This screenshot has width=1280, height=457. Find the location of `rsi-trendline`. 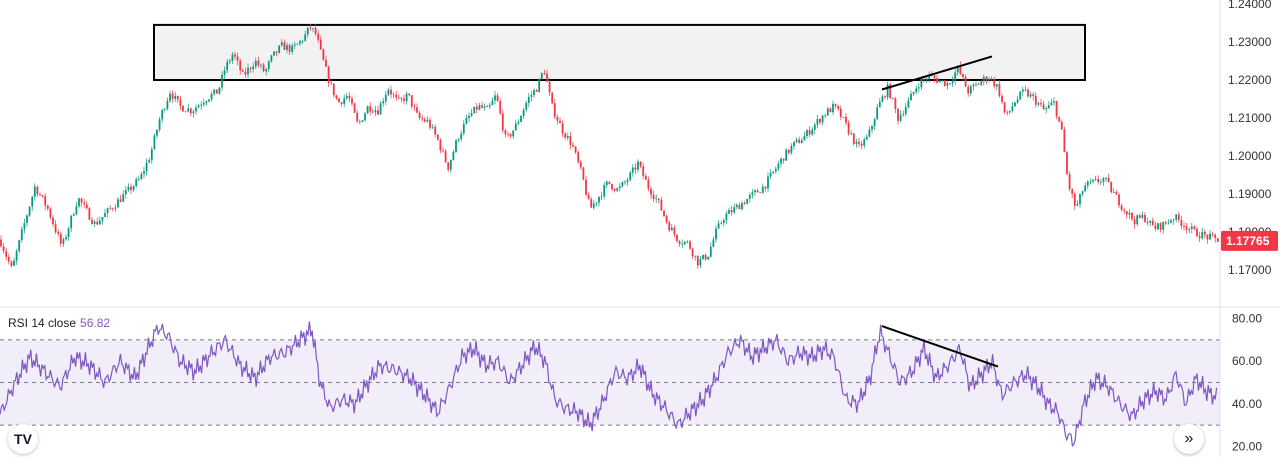

rsi-trendline is located at coordinates (940, 346).